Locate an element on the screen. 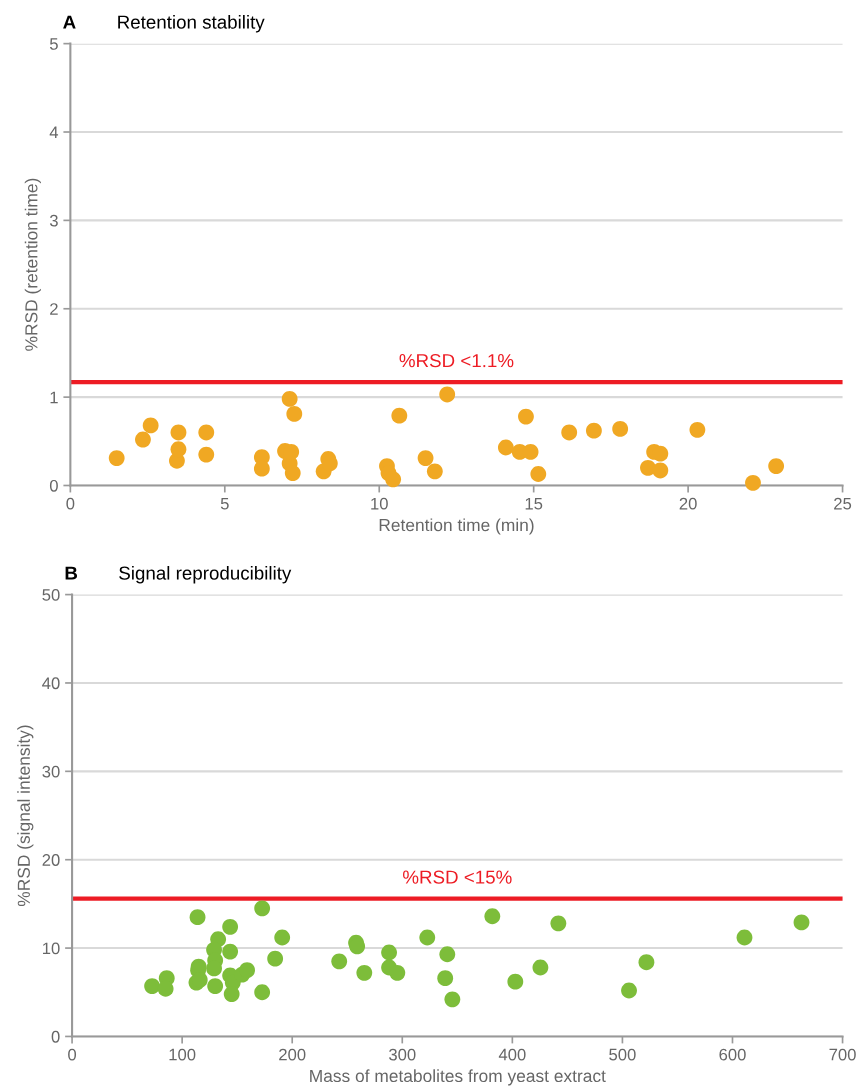  y-axis-title: %RSD (signal intensity) is located at coordinates (25, 816).